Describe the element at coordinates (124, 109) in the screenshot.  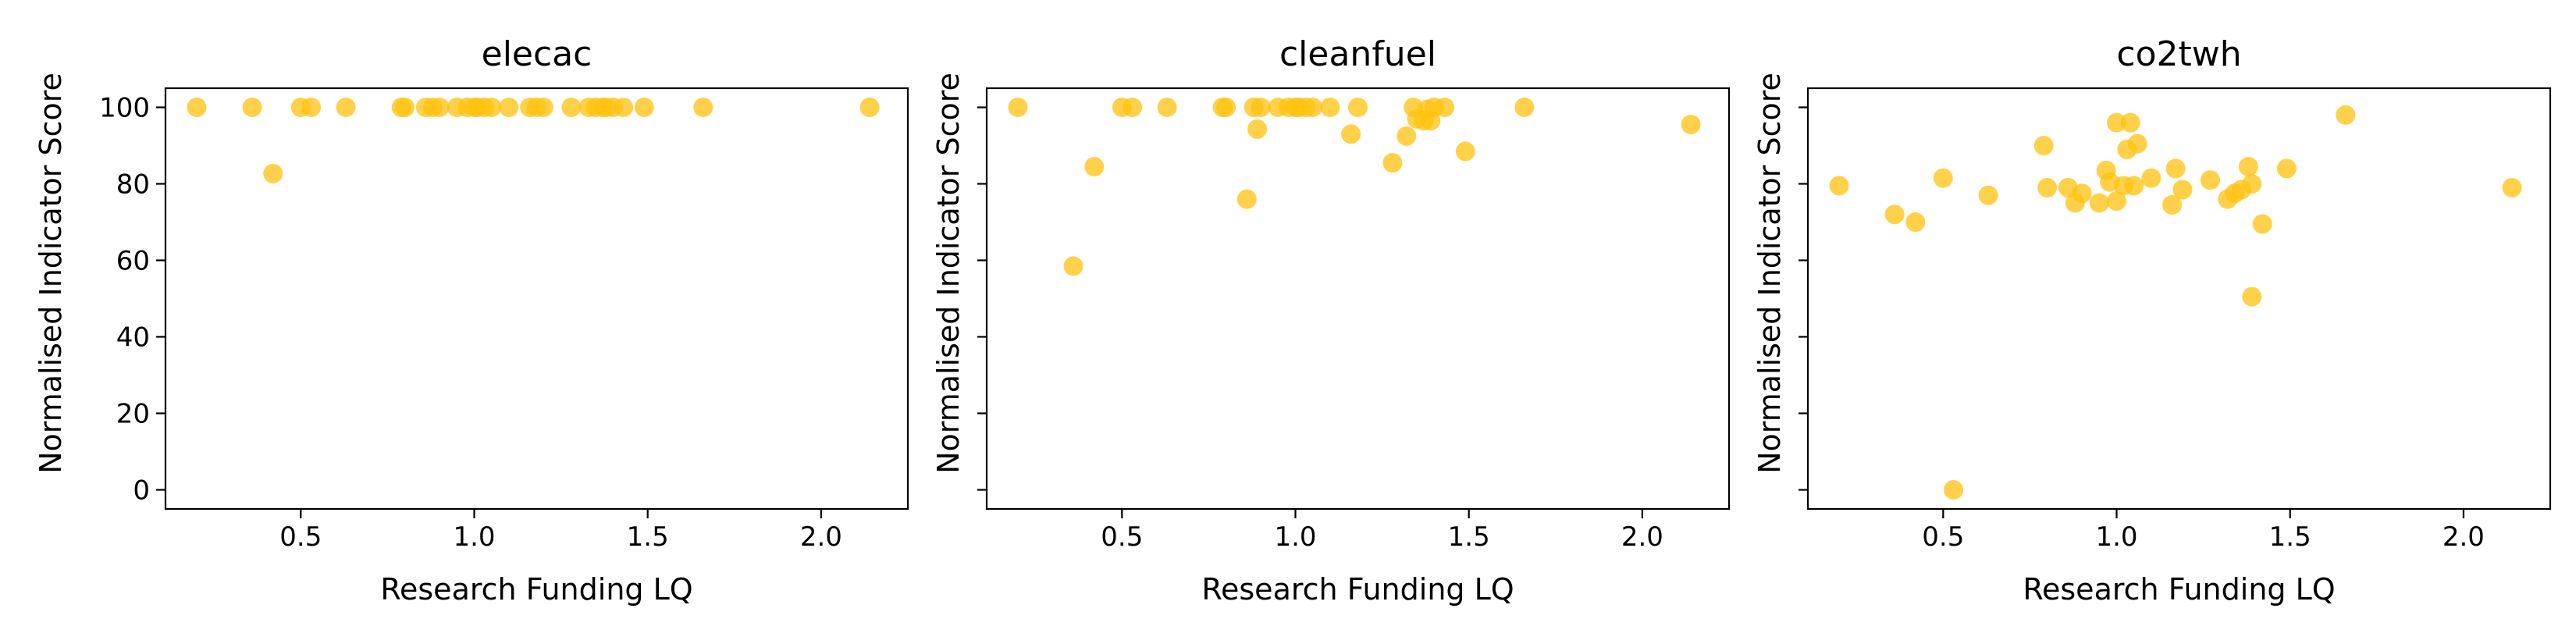
I see `y-tick-label: 100` at that location.